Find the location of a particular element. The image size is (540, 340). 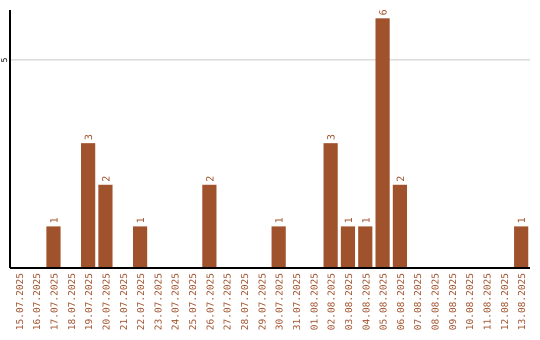

x-tick-label: 16.07.2025 is located at coordinates (38, 301).